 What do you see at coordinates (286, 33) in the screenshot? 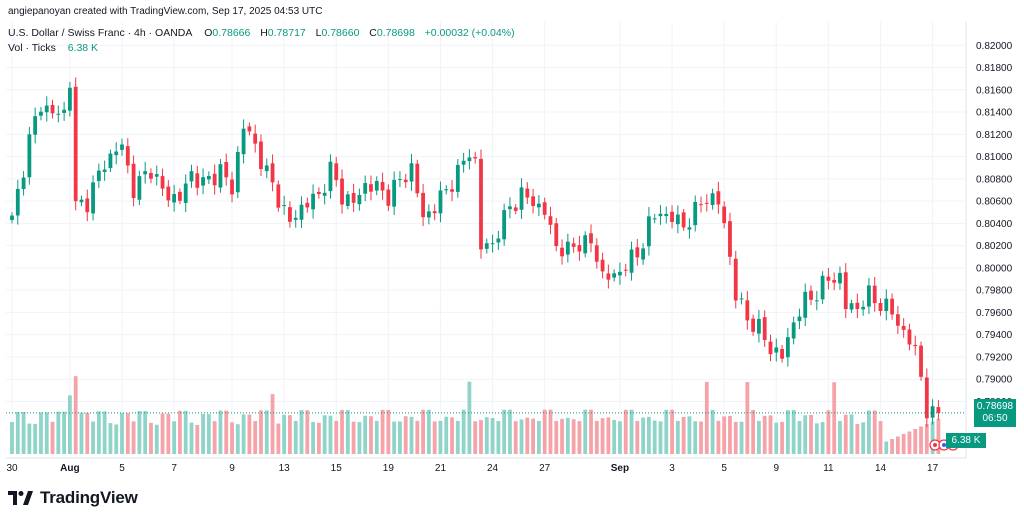
I see `high-value: 0.78717` at bounding box center [286, 33].